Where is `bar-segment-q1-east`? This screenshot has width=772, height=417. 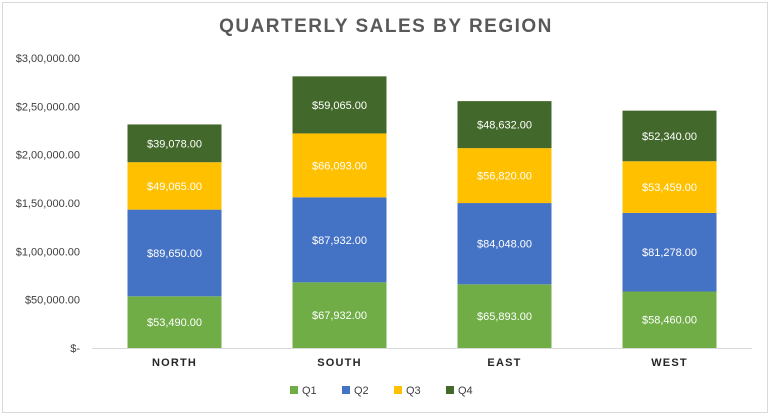
bar-segment-q1-east is located at coordinates (504, 316).